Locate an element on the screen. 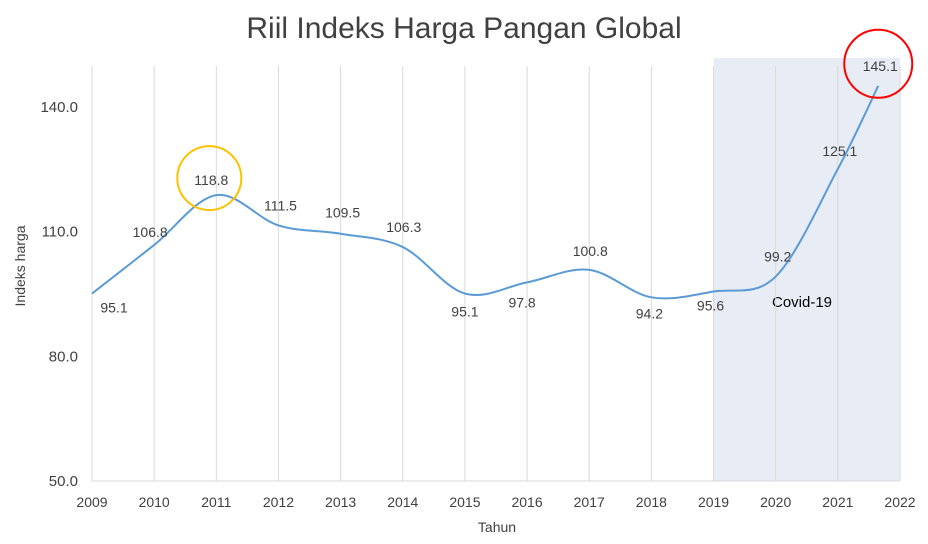 Image resolution: width=928 pixels, height=544 pixels. data-label: 125.1 is located at coordinates (839, 151).